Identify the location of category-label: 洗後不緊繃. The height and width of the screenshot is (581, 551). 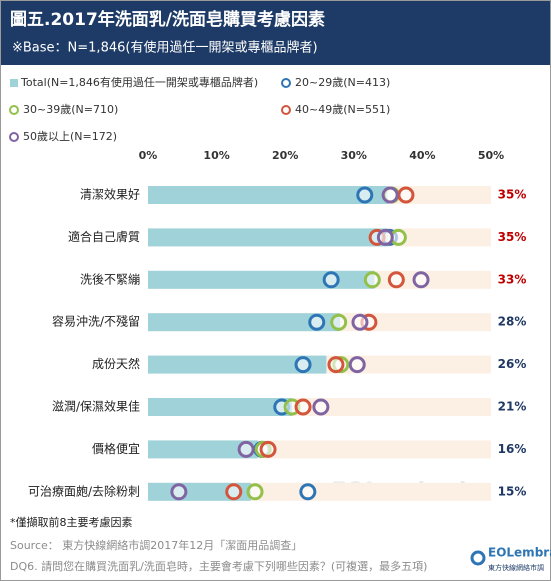
(110, 278).